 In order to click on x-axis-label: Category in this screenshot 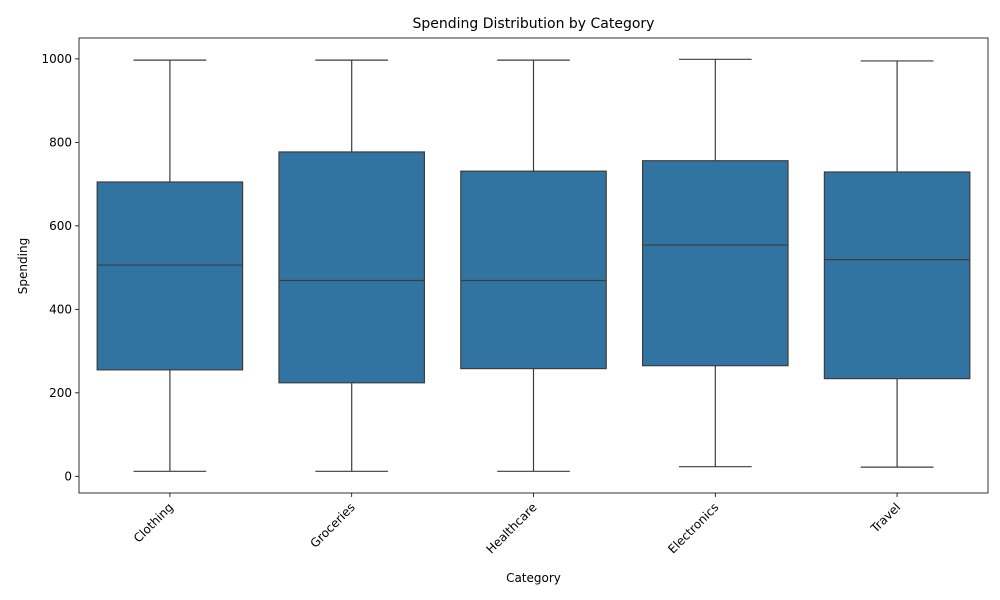, I will do `click(533, 578)`.